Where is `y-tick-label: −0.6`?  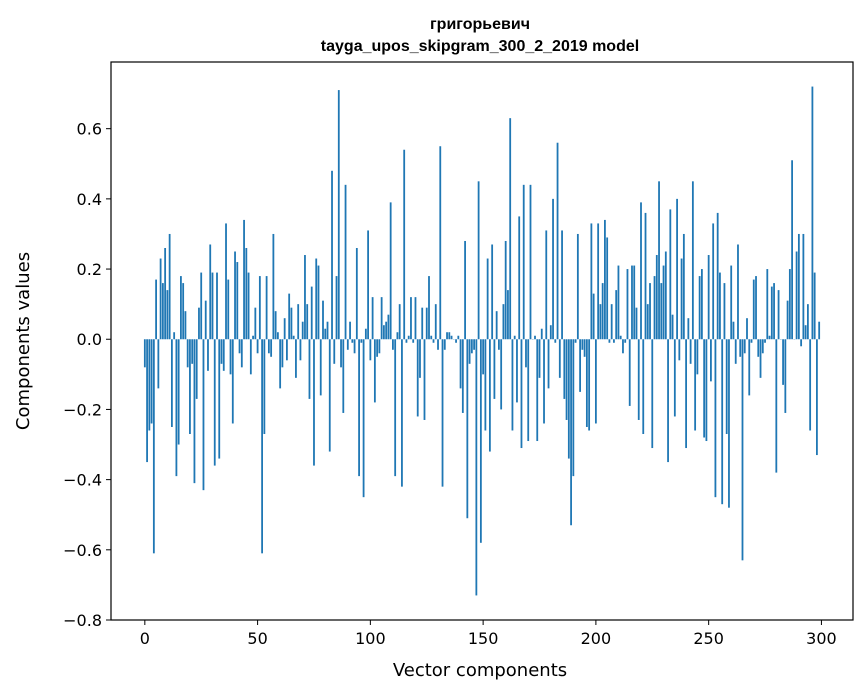 y-tick-label: −0.6 is located at coordinates (82, 550).